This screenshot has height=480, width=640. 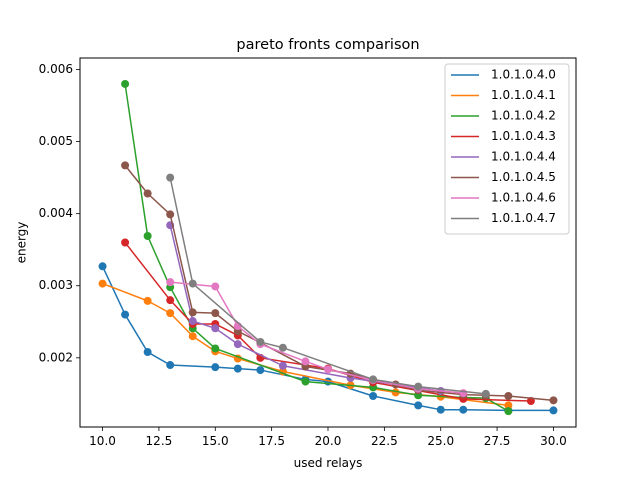 What do you see at coordinates (328, 463) in the screenshot?
I see `x-axis-label: used relays` at bounding box center [328, 463].